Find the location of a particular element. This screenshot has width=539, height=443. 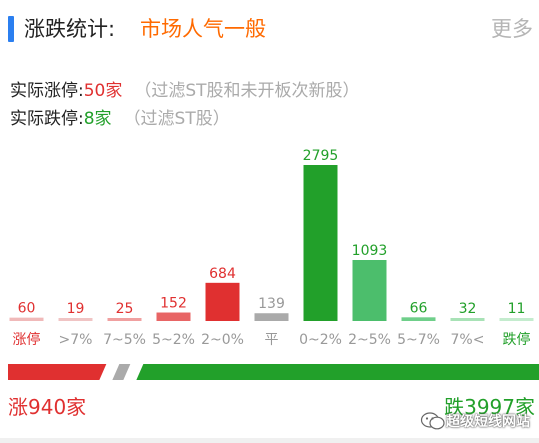

total-down: 跌3997家 is located at coordinates (489, 407).